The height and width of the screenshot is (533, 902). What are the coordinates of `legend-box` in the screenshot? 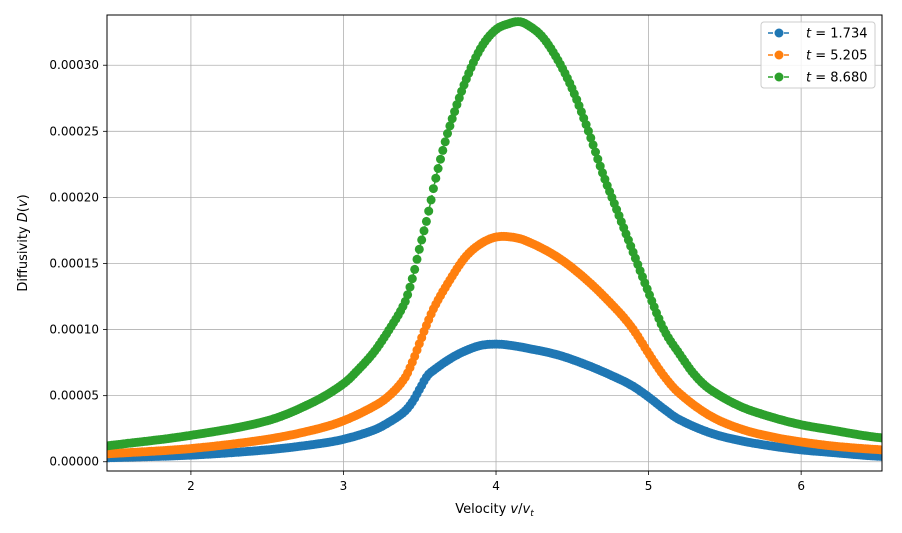 It's located at (818, 55).